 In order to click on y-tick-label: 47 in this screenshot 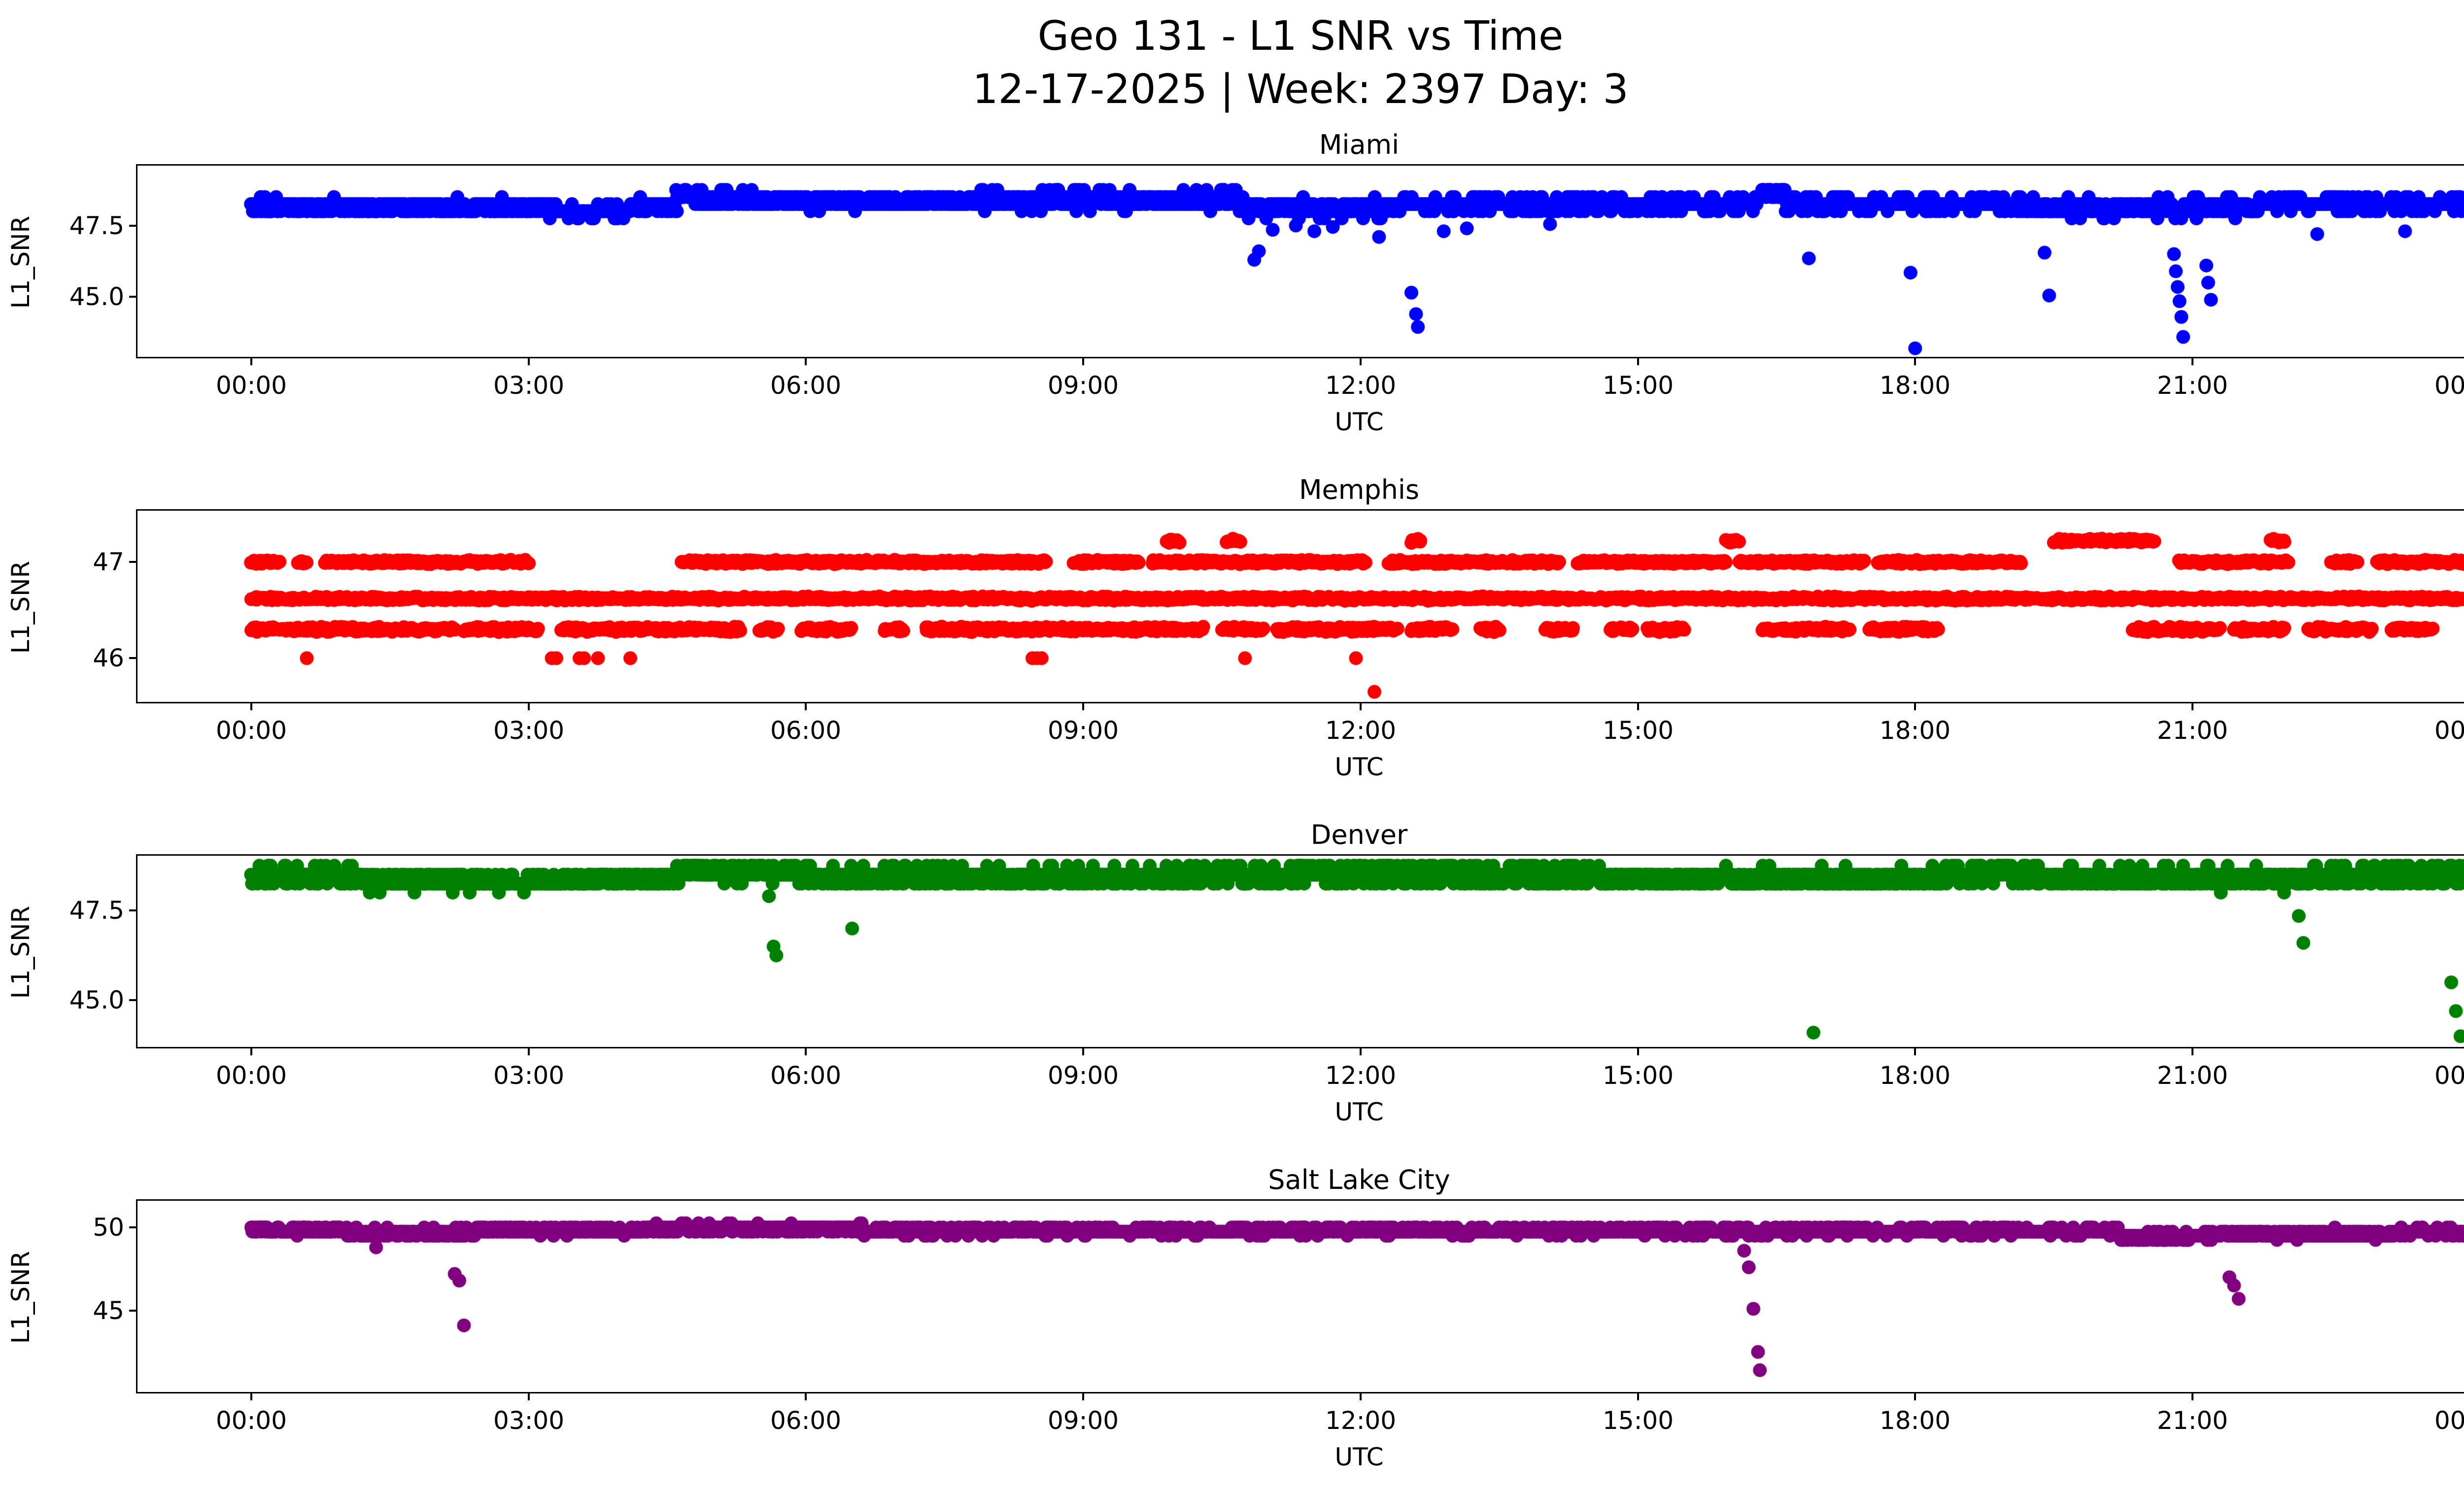, I will do `click(108, 562)`.